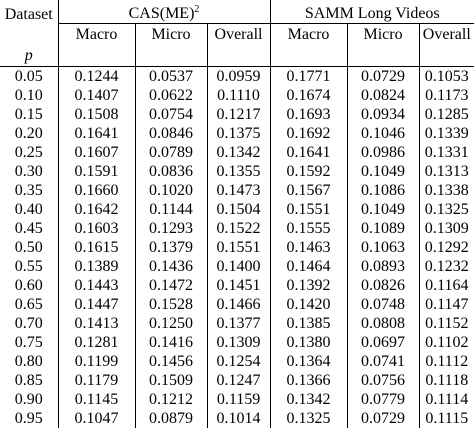 The width and height of the screenshot is (474, 428). I want to click on cell-casme2-macro: 0.1642, so click(96, 209).